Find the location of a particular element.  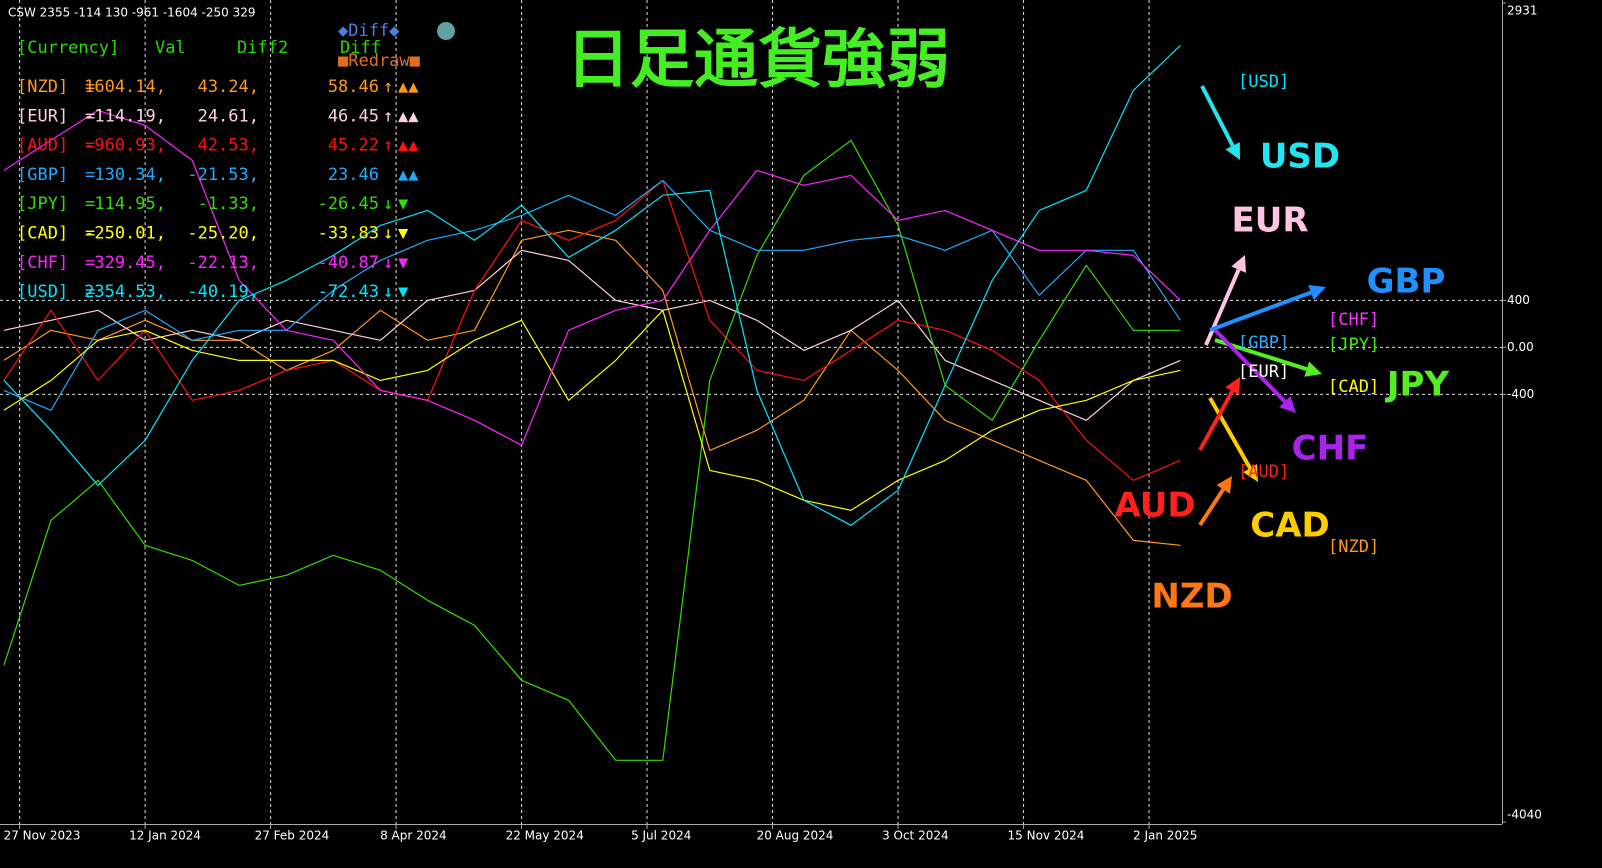

currency-annotation: JPY is located at coordinates (1417, 385).